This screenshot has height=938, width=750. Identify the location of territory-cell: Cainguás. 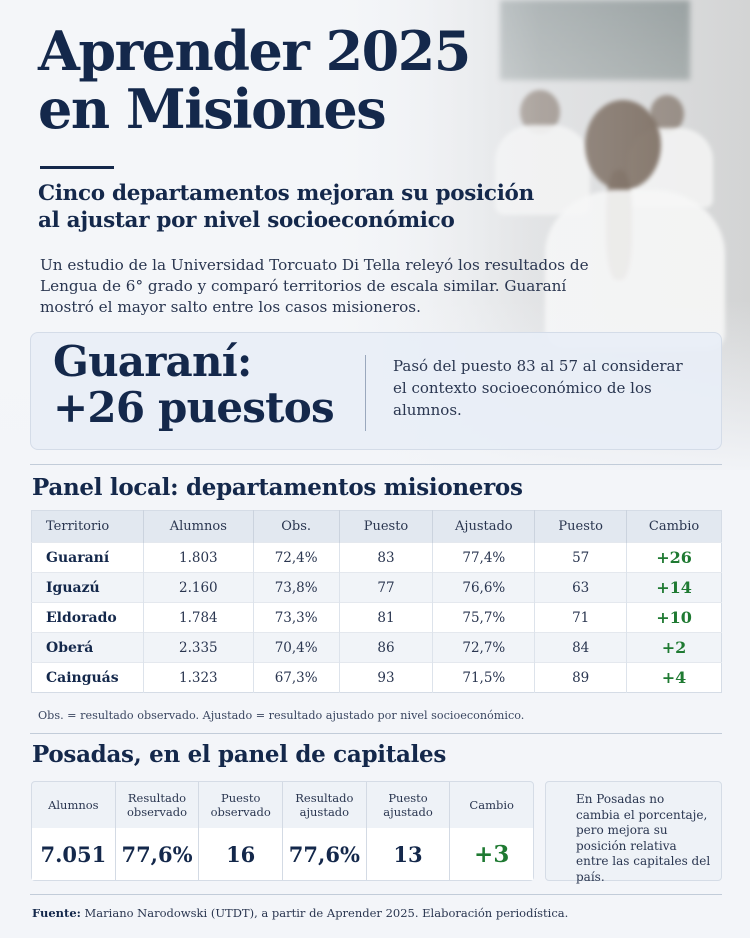
(87, 677).